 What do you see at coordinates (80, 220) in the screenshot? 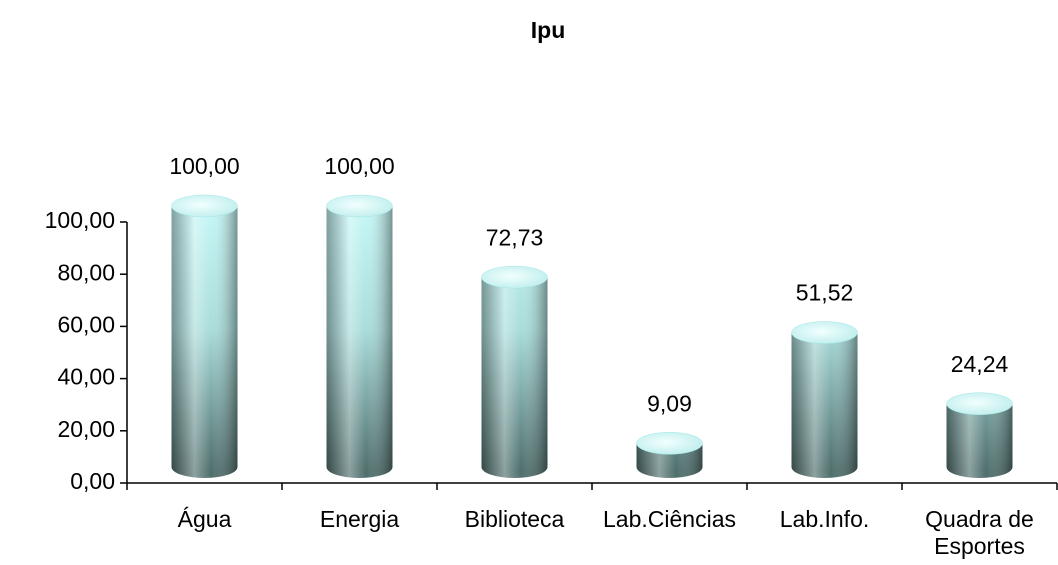
I see `y-tick-label: 100,00` at bounding box center [80, 220].